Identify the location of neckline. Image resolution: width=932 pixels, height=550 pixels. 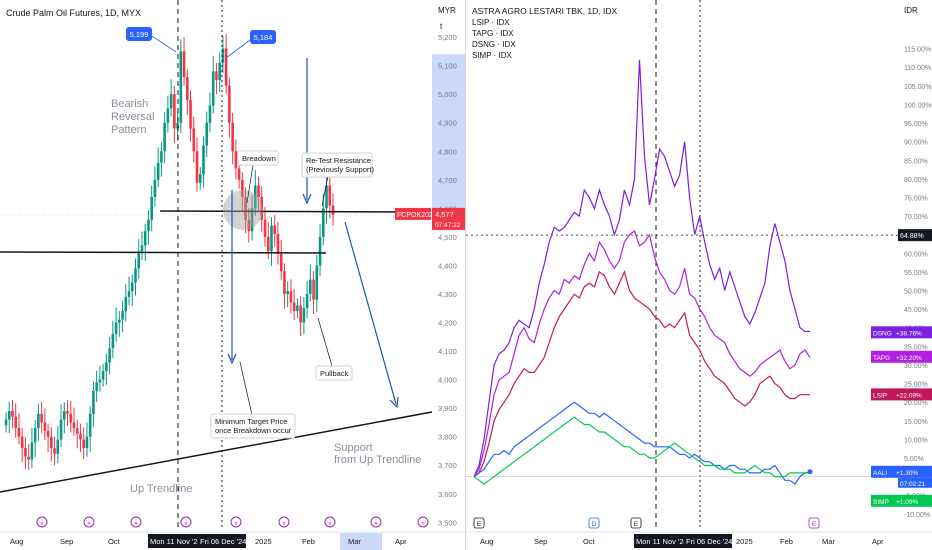
(163, 252).